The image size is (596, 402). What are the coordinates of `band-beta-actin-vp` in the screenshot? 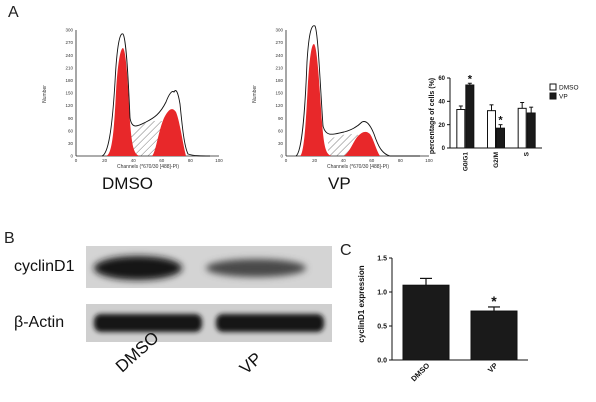 It's located at (270, 323).